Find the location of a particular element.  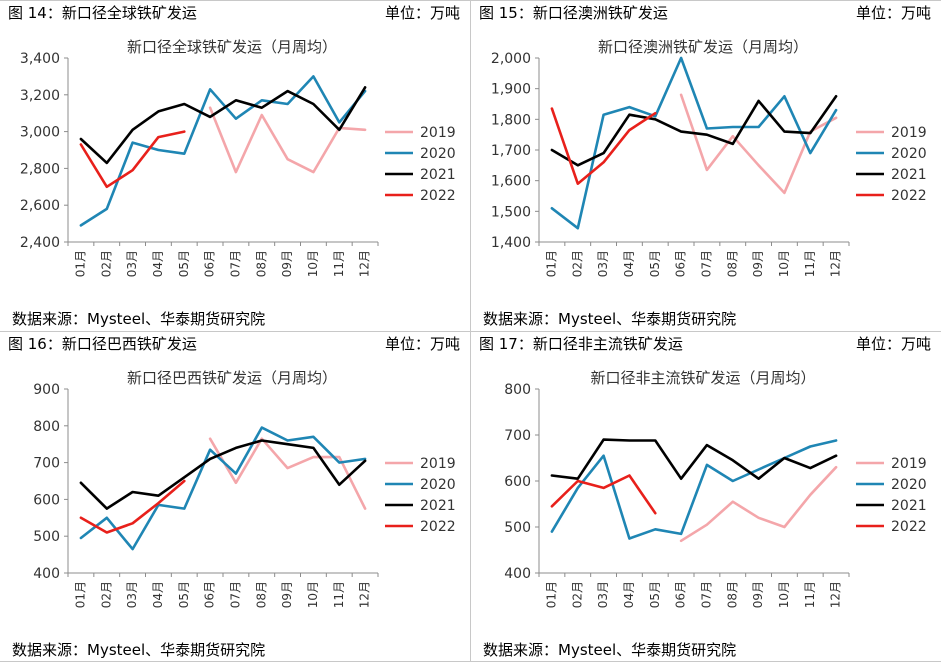

figure-title: 图 14：新口径全球铁矿发运 is located at coordinates (102, 13).